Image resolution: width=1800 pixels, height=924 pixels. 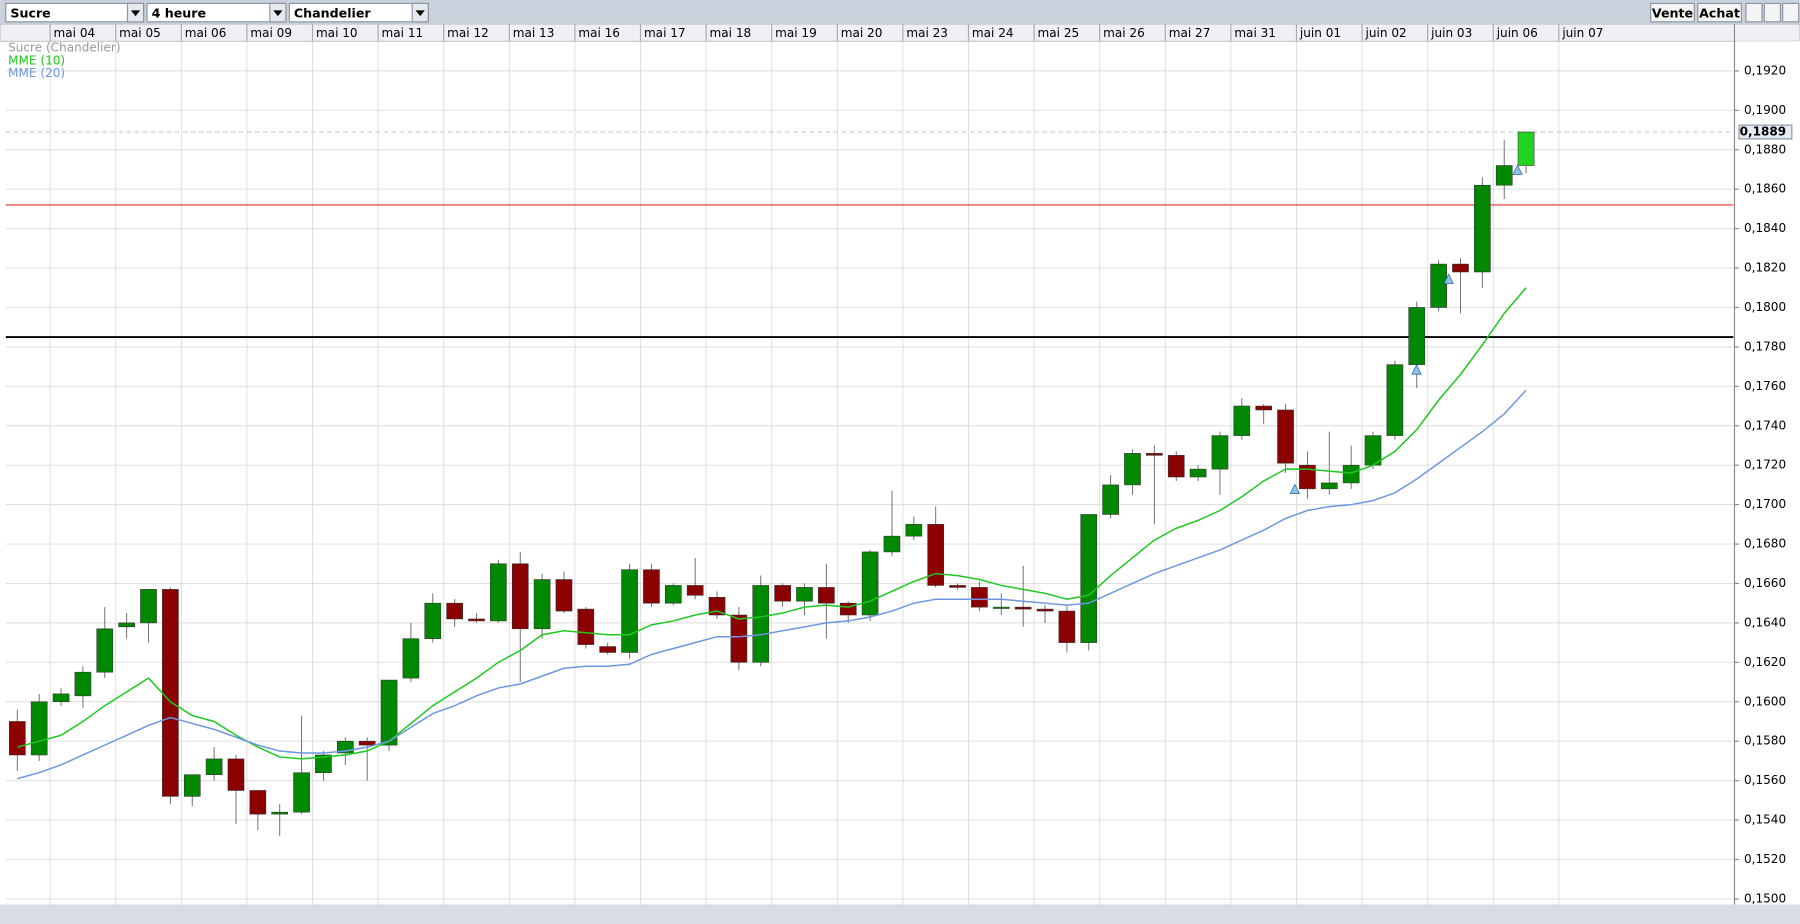 What do you see at coordinates (1765, 268) in the screenshot?
I see `y-tick-label: 0,1820` at bounding box center [1765, 268].